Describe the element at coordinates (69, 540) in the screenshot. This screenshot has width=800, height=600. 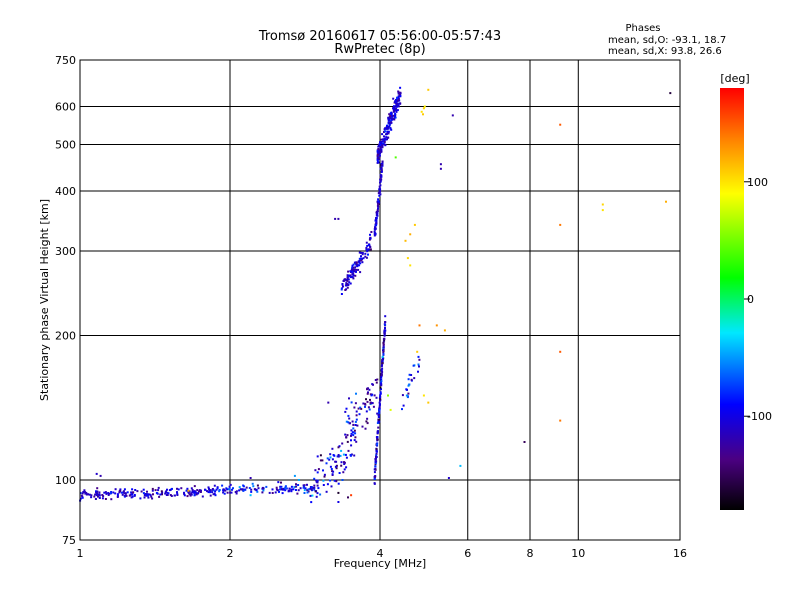
I see `y-tick-label: 75` at that location.